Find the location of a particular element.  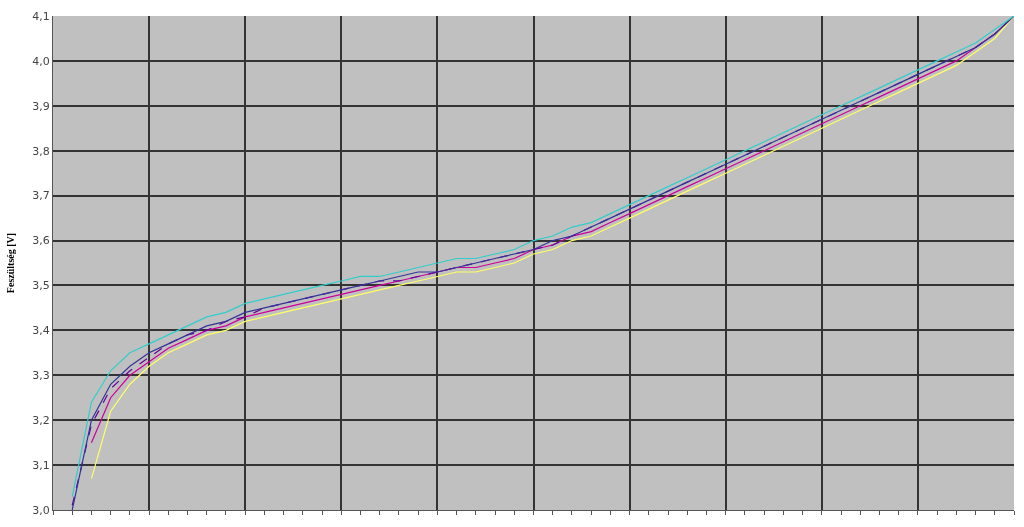

y-tick-label: 3,7 is located at coordinates (41, 196).